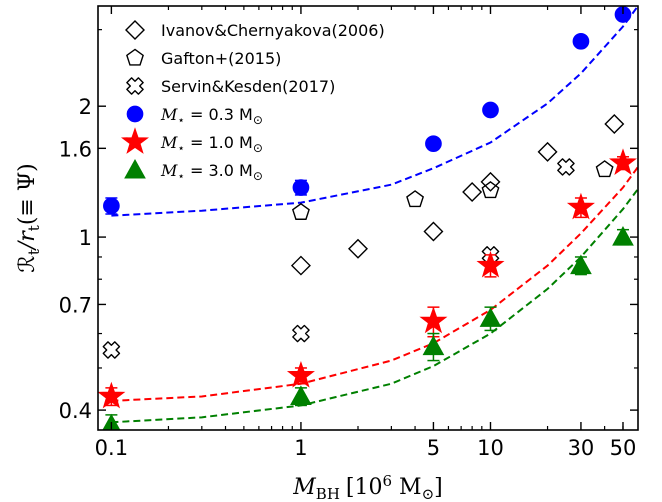 This screenshot has width=662, height=502. Describe the element at coordinates (27, 194) in the screenshot. I see `y-axis-label-rest: (≡ Ψ)` at that location.